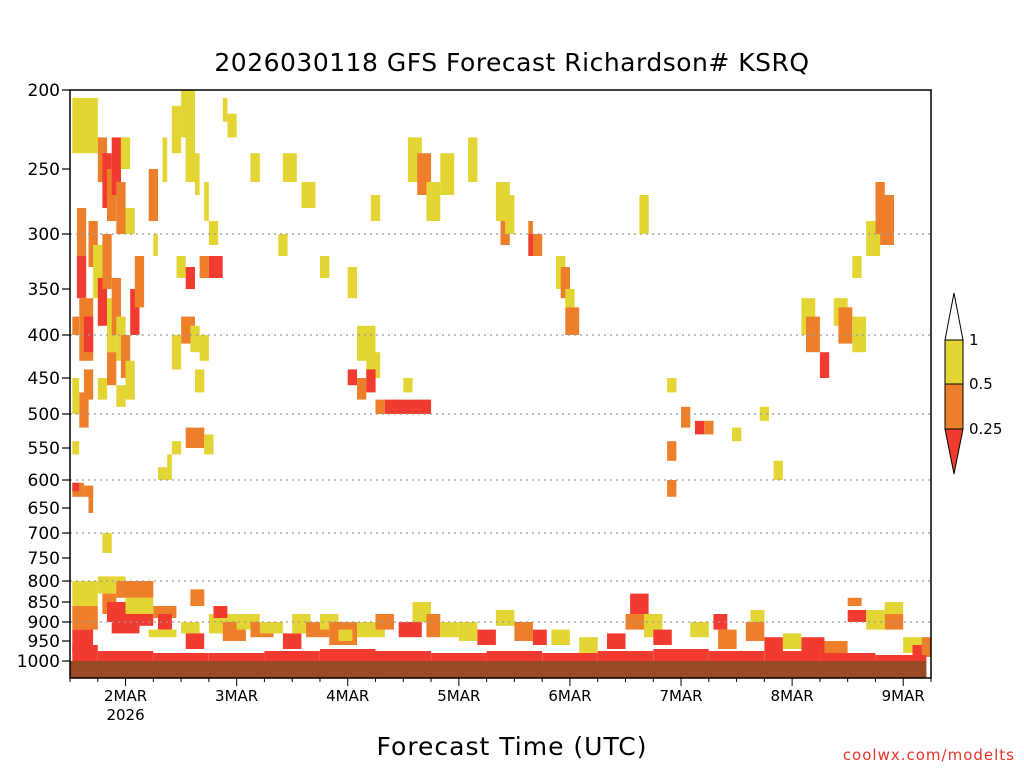  I want to click on y-tick-label: 400, so click(44, 336).